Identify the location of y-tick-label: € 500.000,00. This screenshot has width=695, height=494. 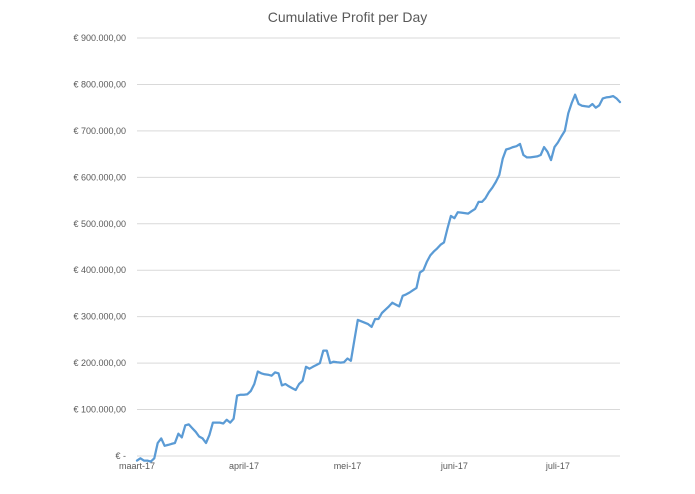
(99, 224).